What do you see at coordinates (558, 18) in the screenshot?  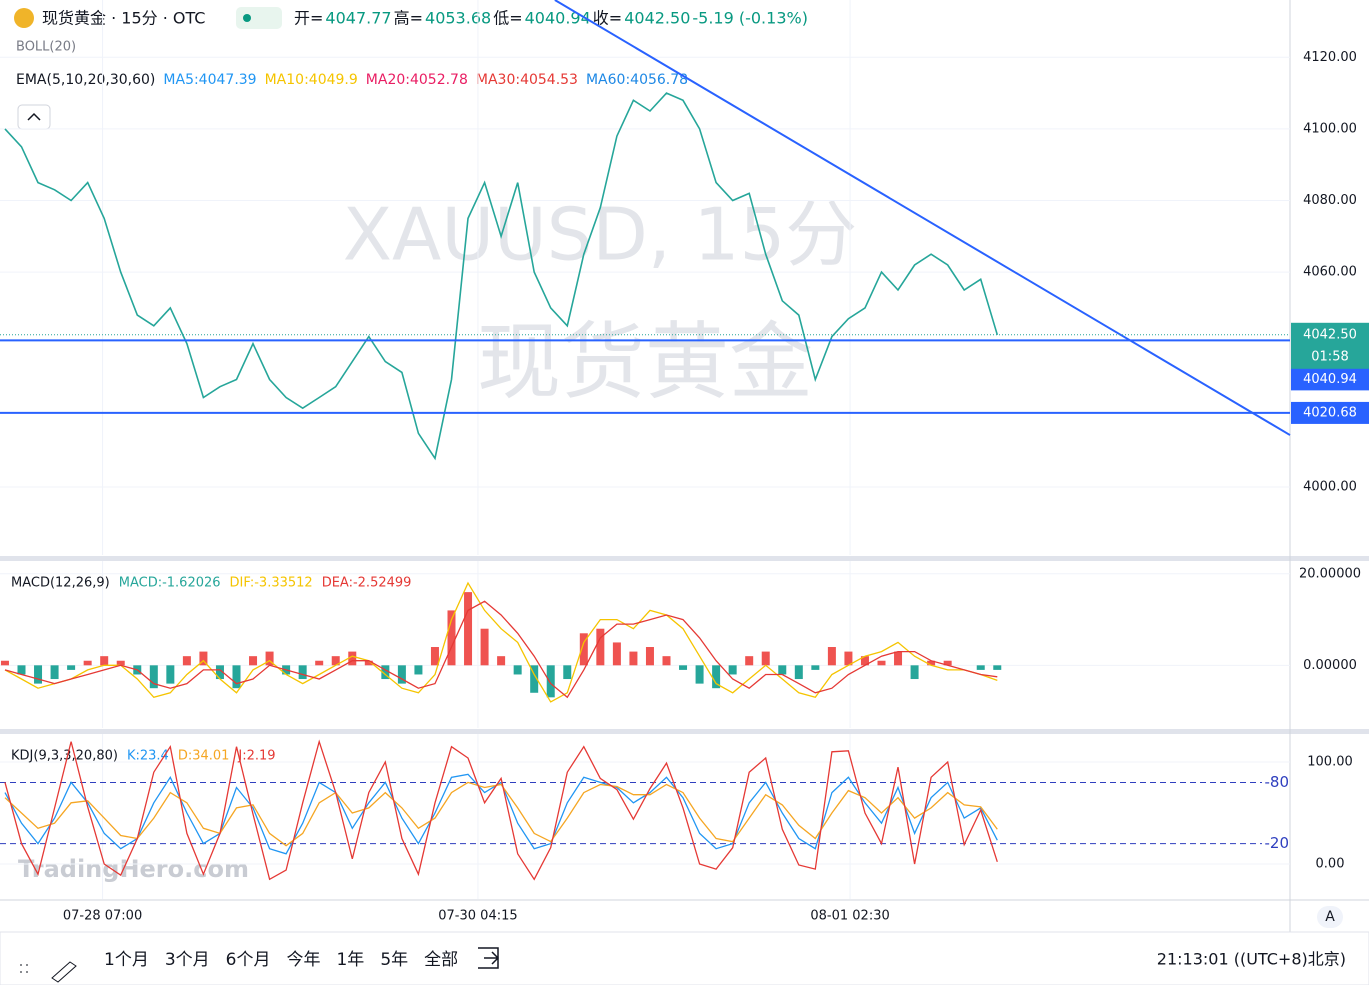 I see `legend-item: 4040.94` at bounding box center [558, 18].